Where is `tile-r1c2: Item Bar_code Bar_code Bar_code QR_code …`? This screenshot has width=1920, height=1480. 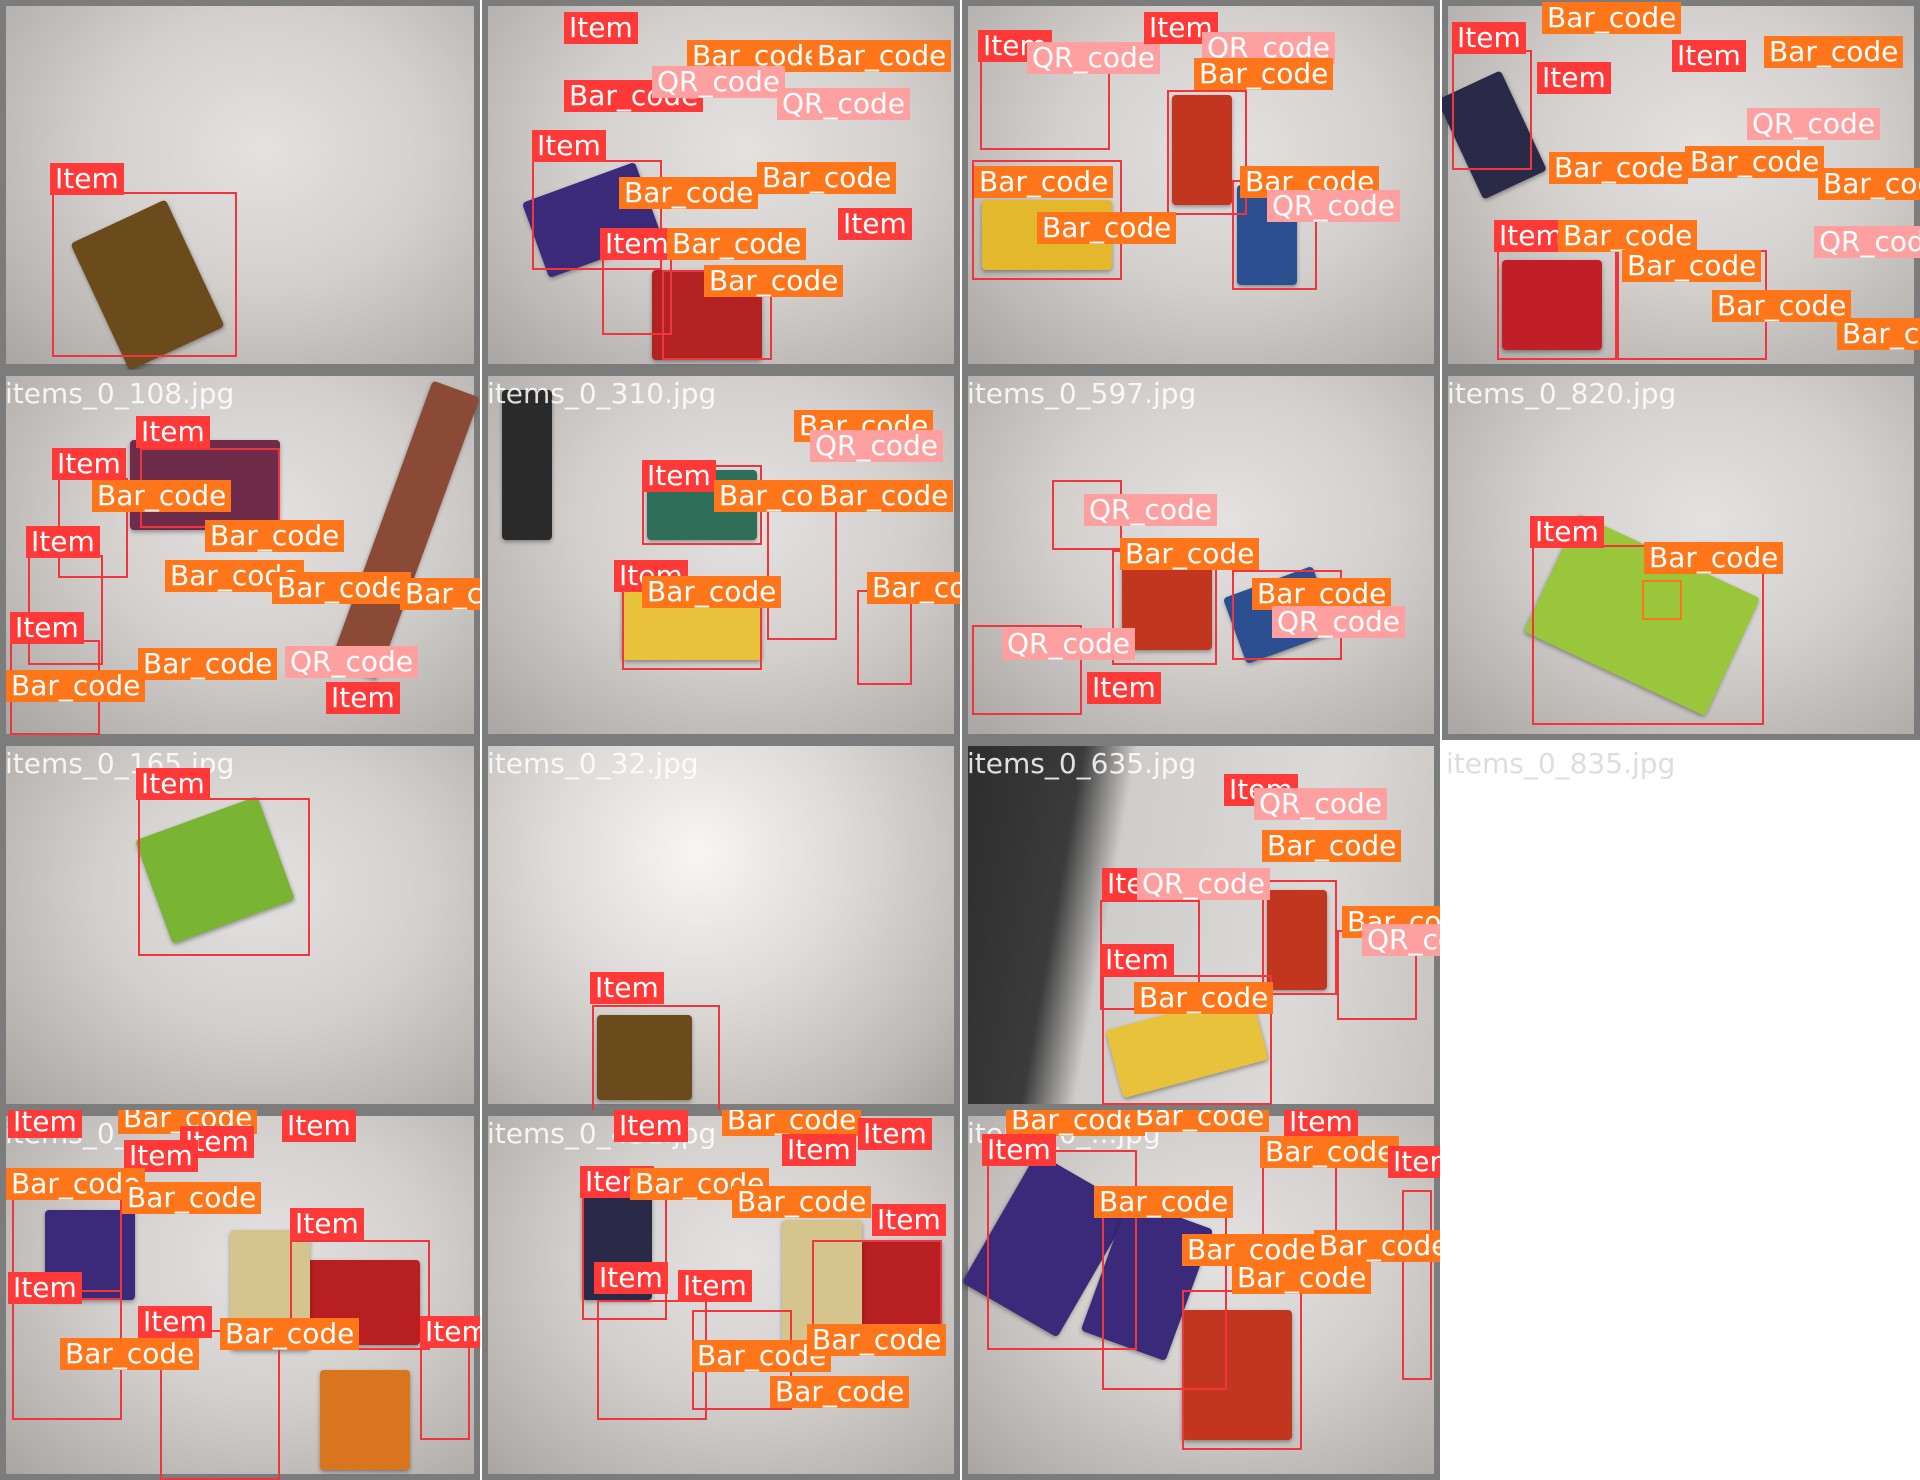
tile-r1c2: Item Bar_code Bar_code Bar_code QR_code … is located at coordinates (721, 185).